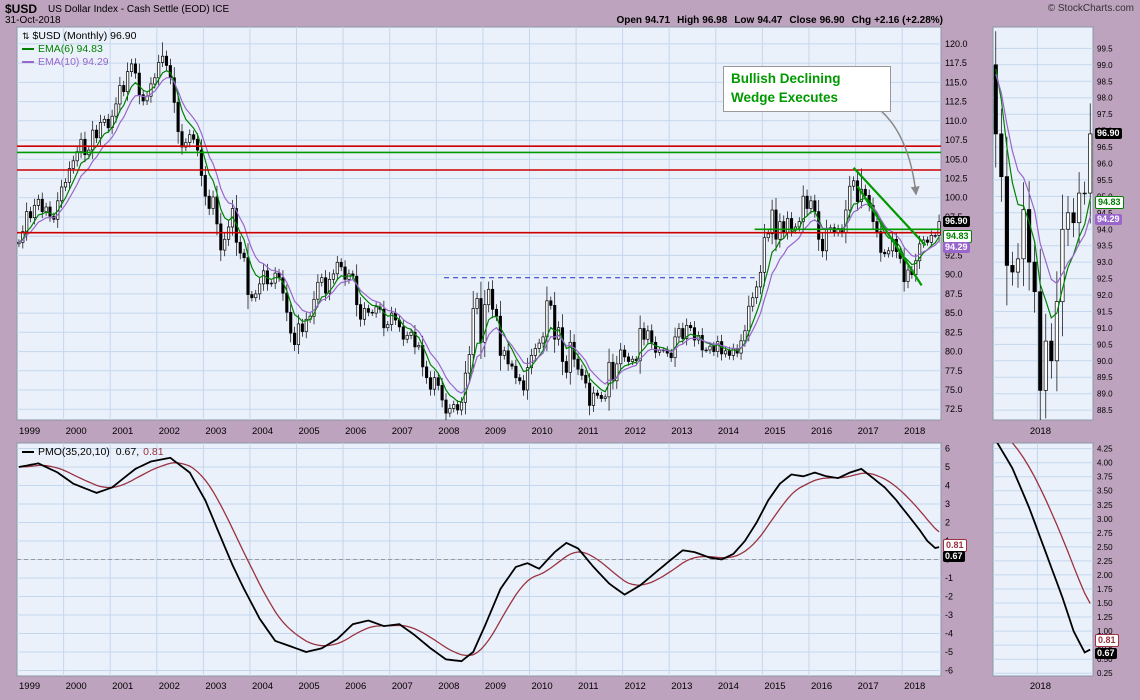  What do you see at coordinates (1106, 653) in the screenshot?
I see `zoom-pmo-value-tag: 0.67` at bounding box center [1106, 653].